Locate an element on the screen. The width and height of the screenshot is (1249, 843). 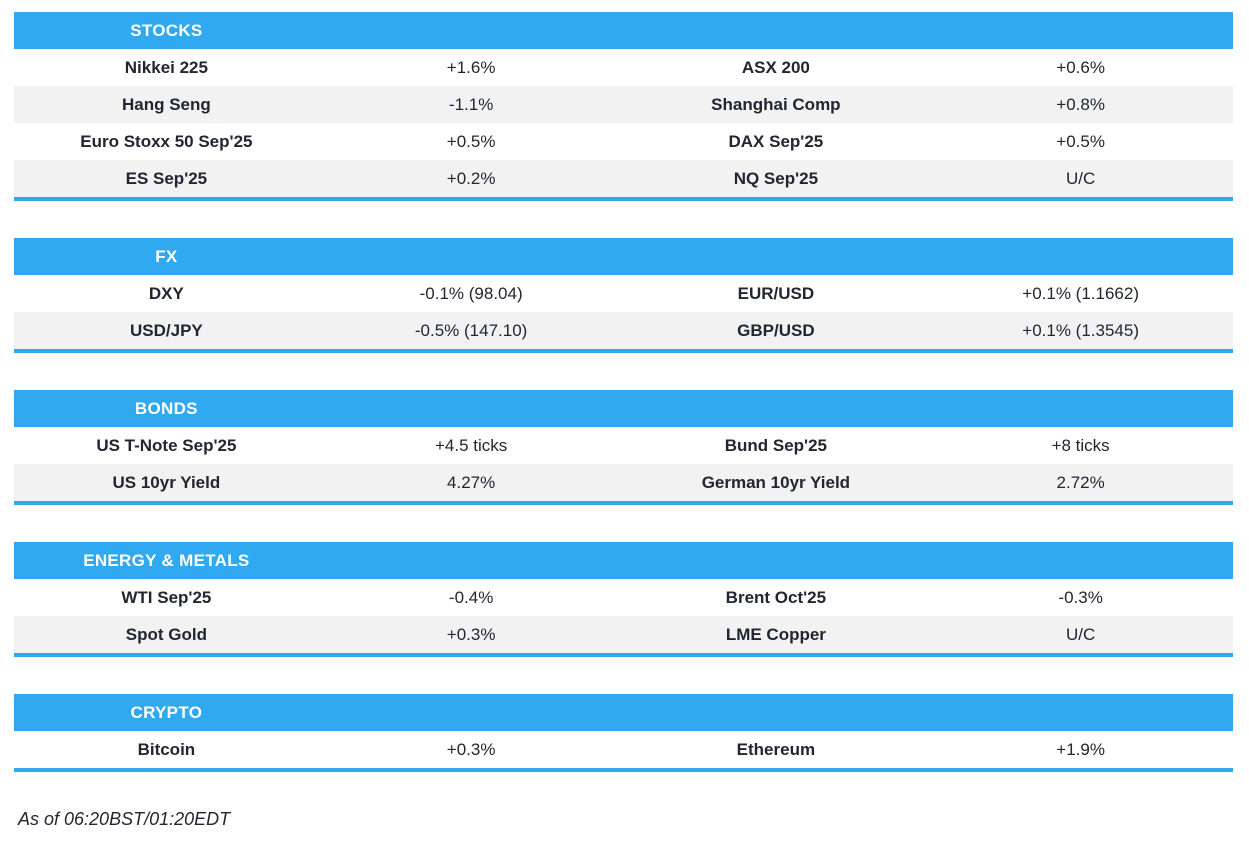
section-header: ENERGY & METALS is located at coordinates (623, 560).